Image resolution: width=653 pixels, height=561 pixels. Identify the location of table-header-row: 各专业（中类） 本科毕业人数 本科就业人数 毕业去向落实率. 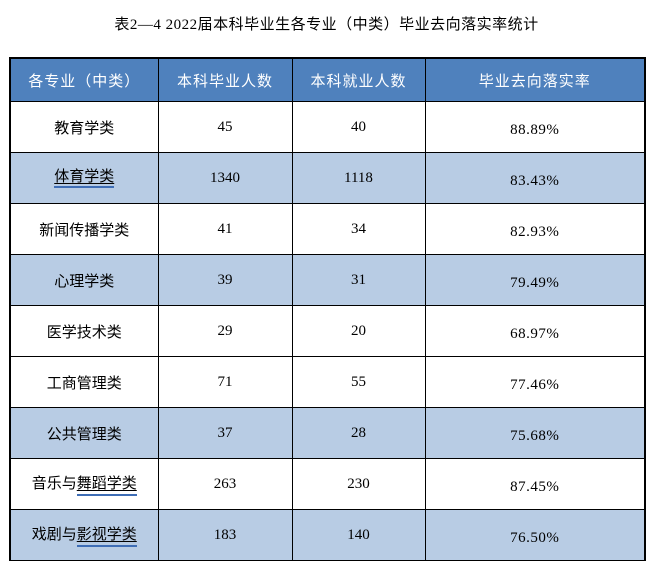
(327, 79).